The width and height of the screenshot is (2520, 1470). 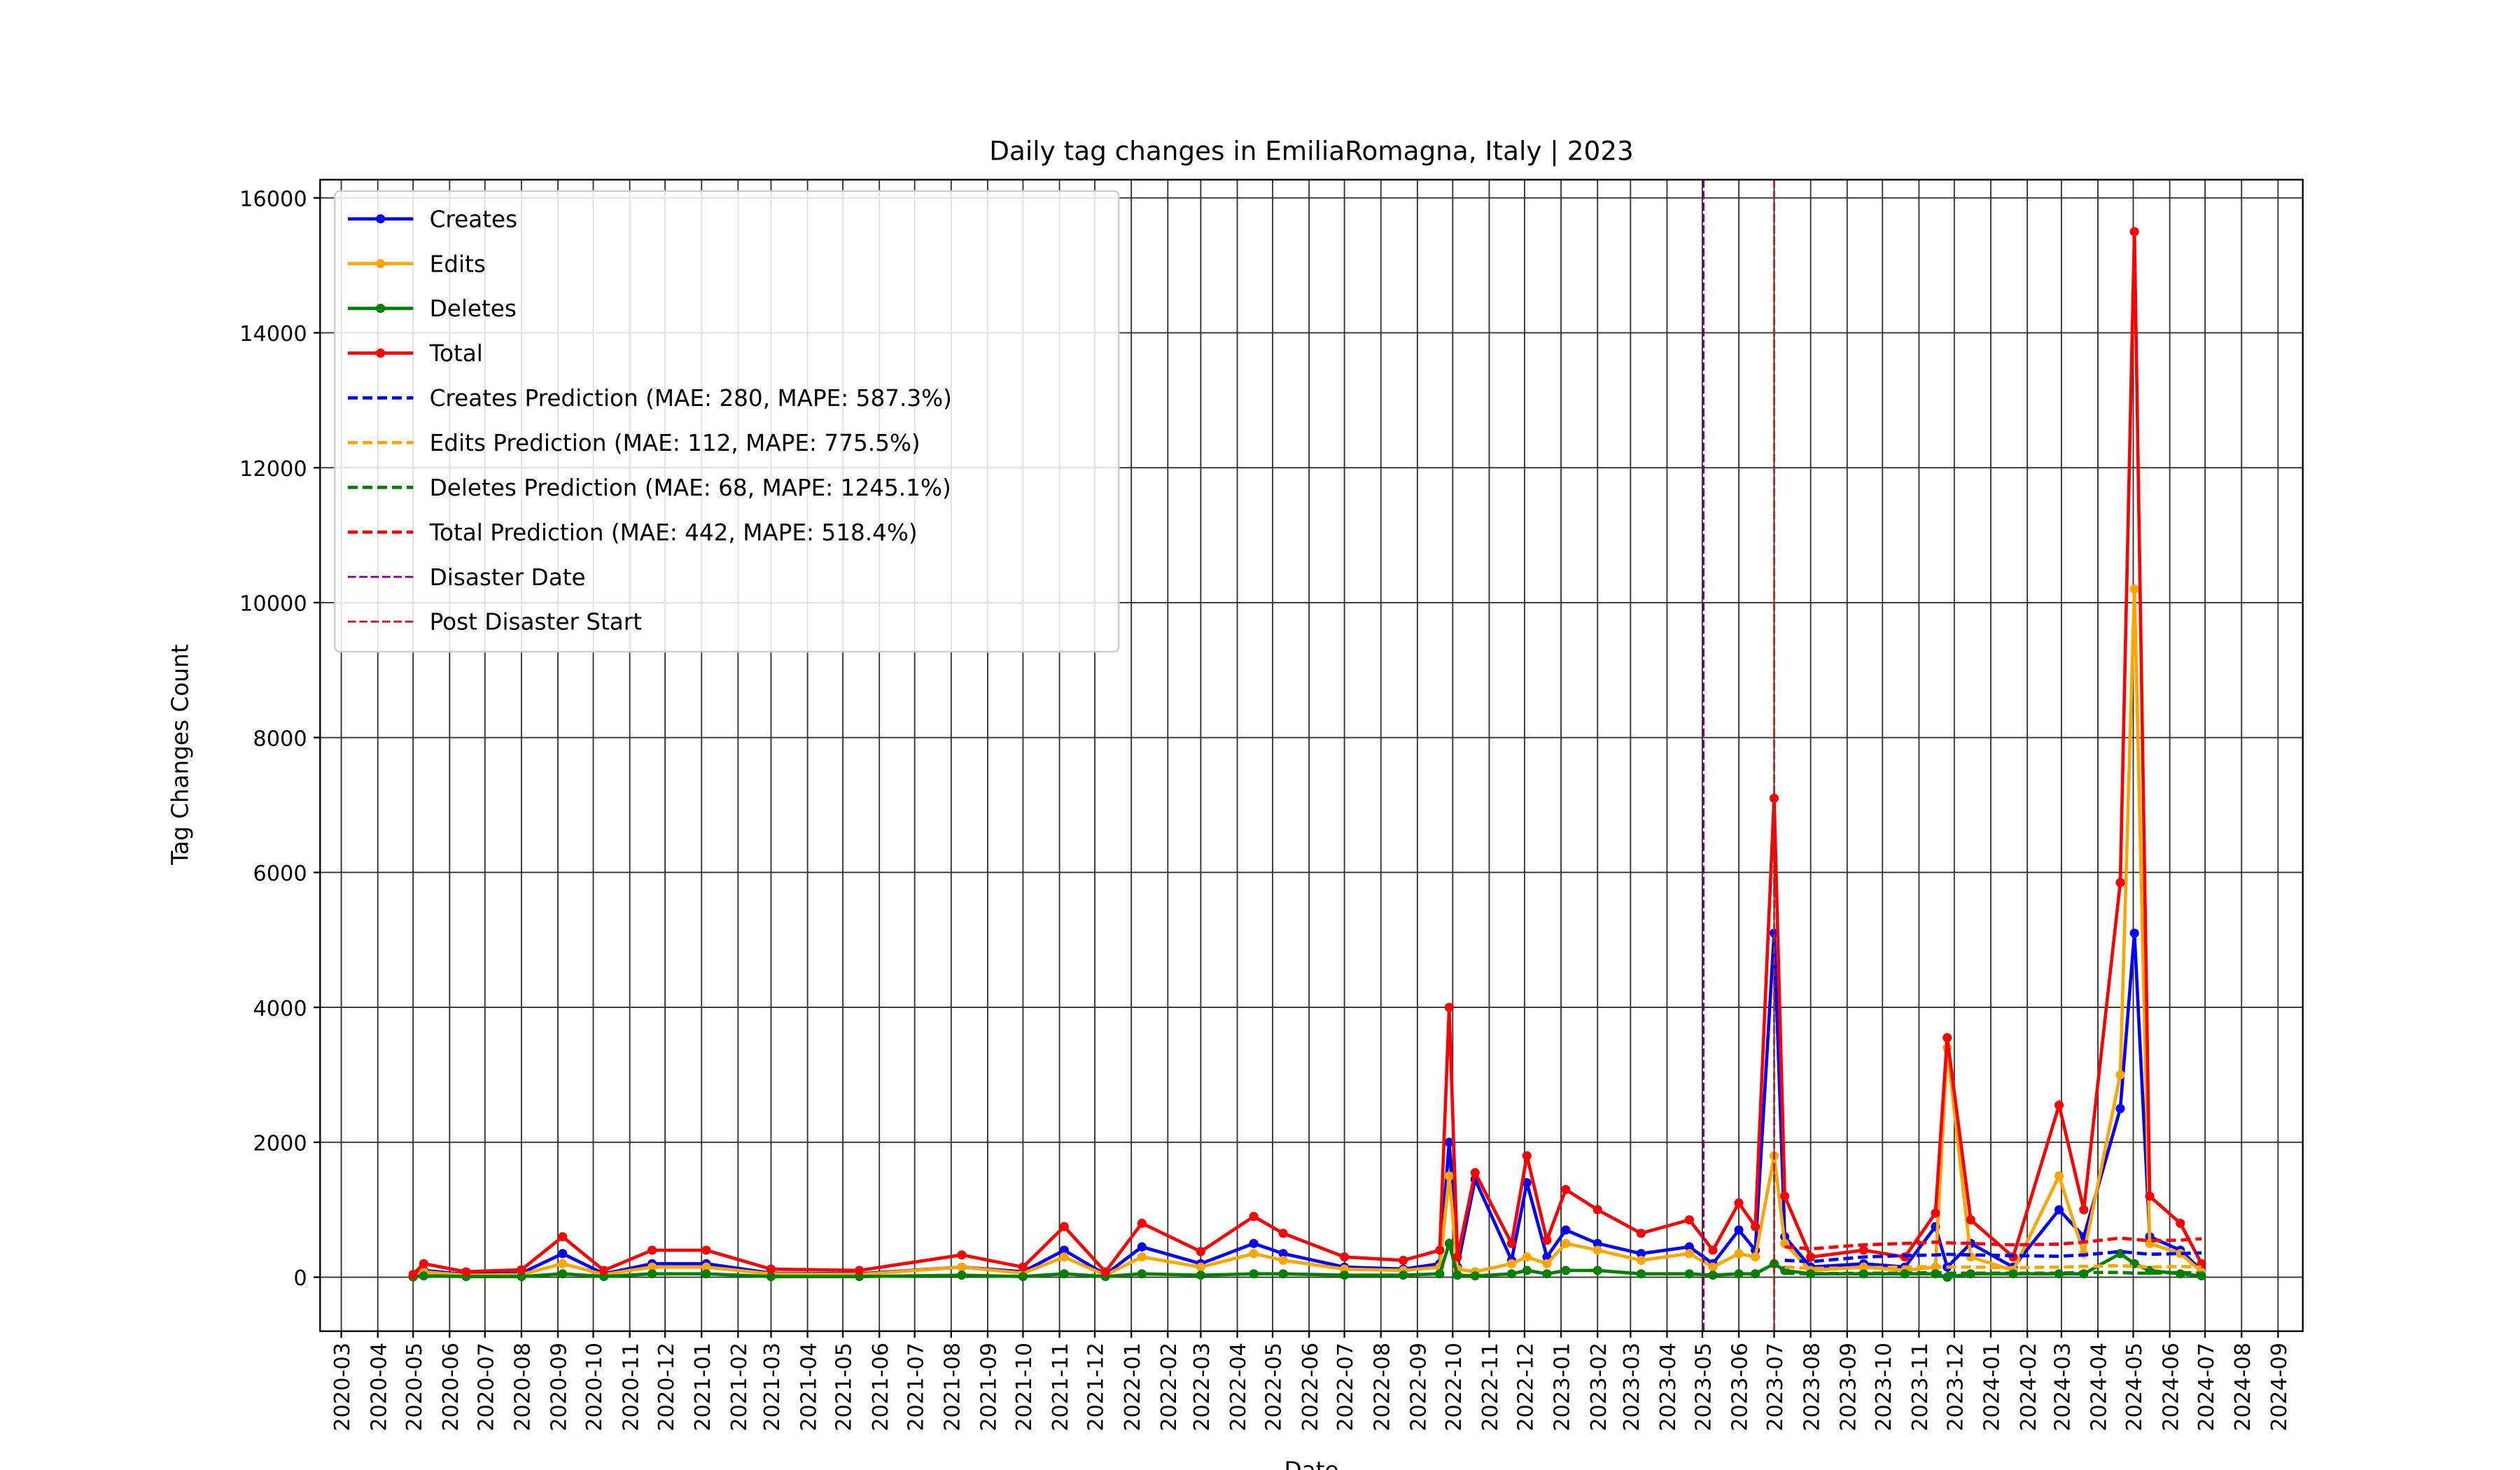 What do you see at coordinates (473, 308) in the screenshot?
I see `legend-label: Deletes` at bounding box center [473, 308].